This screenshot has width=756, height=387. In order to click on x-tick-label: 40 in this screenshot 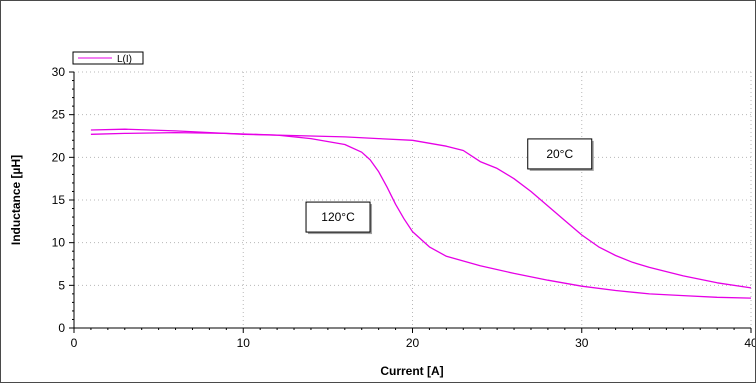, I will do `click(749, 343)`.